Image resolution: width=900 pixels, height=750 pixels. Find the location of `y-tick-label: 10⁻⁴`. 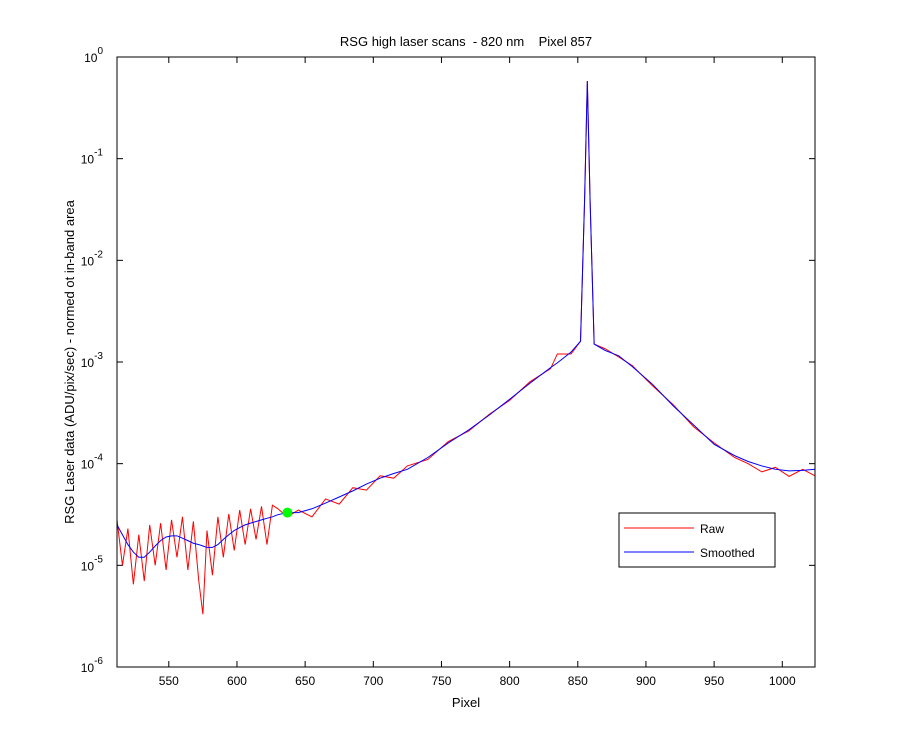

y-tick-label: 10⁻⁴ is located at coordinates (92, 462).